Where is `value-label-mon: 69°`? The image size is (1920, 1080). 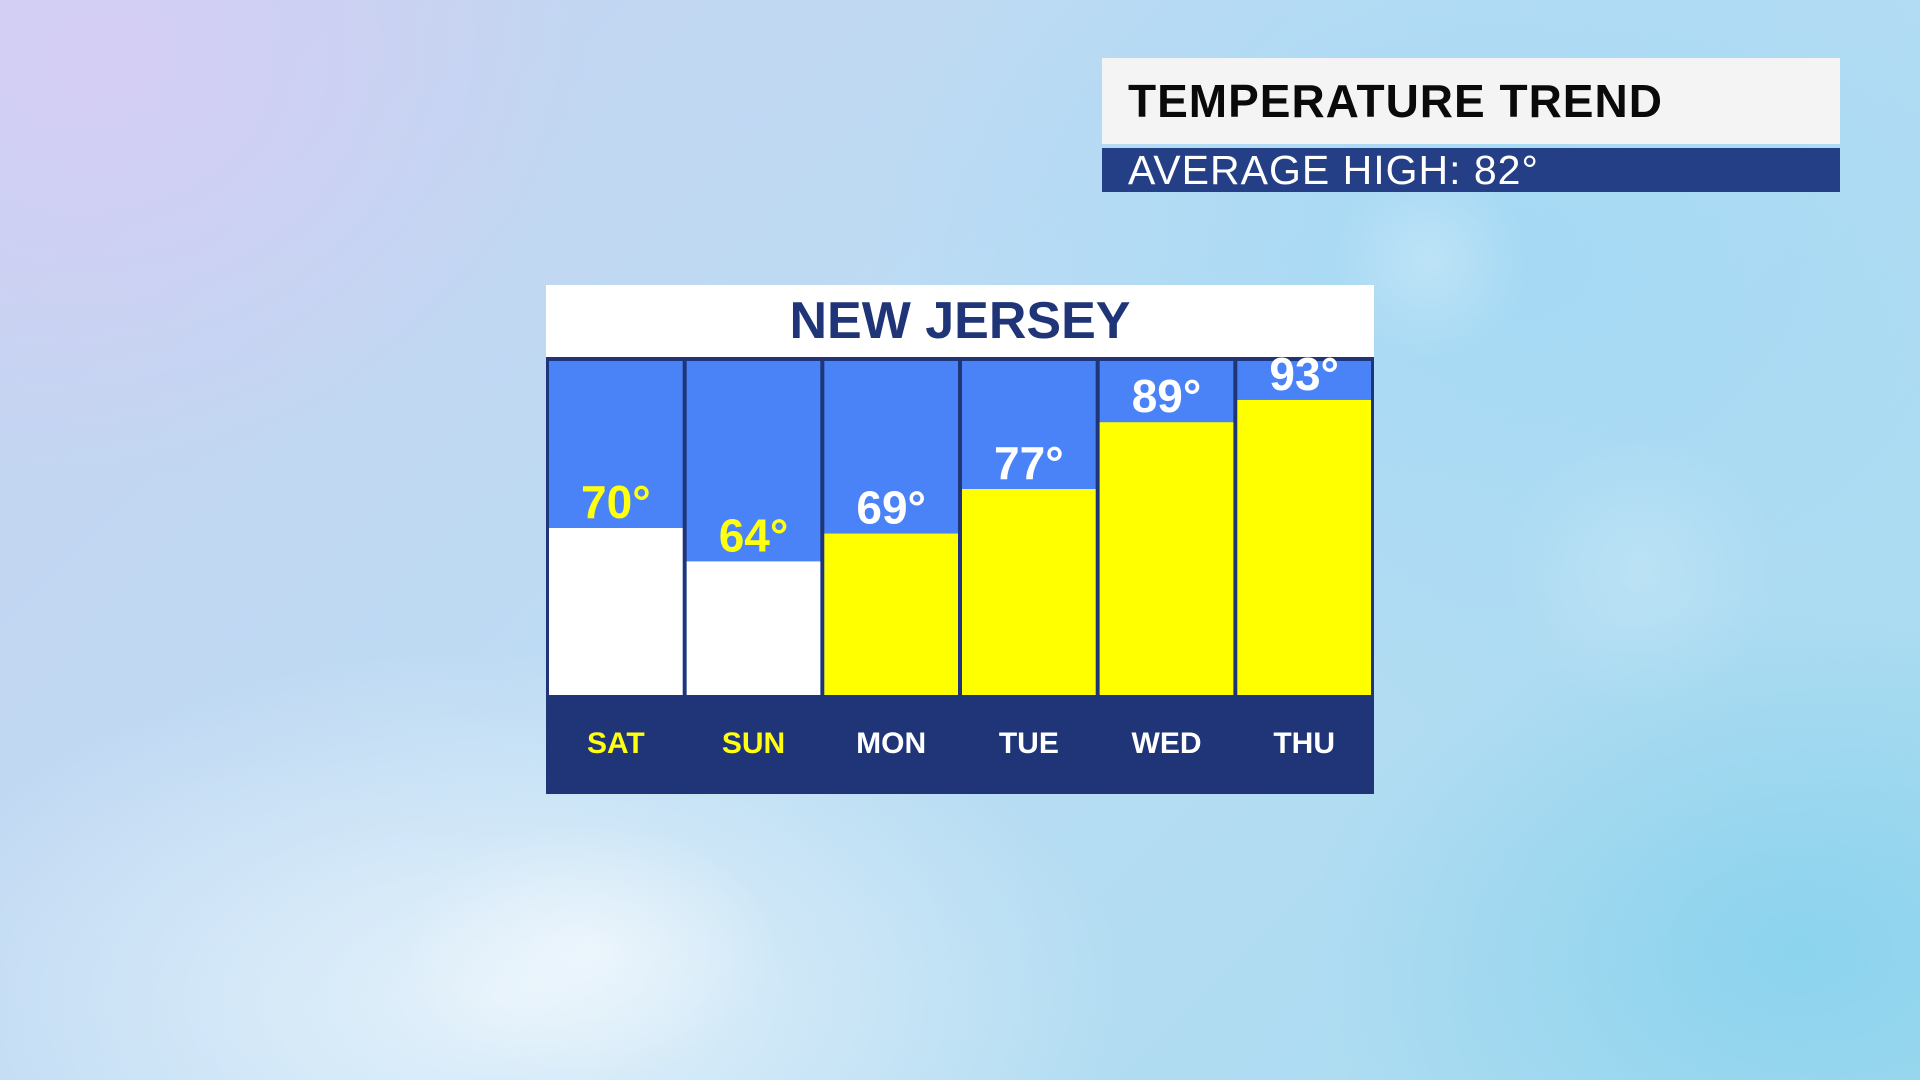
value-label-mon: 69° is located at coordinates (891, 508).